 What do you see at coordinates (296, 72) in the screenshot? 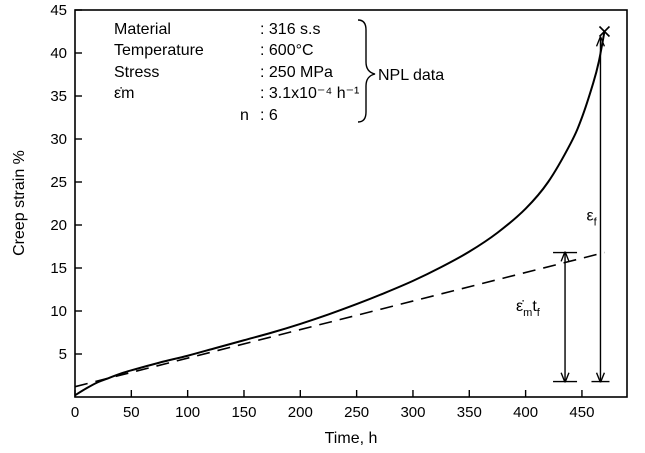
I see `legend-value: : 250 MPa` at bounding box center [296, 72].